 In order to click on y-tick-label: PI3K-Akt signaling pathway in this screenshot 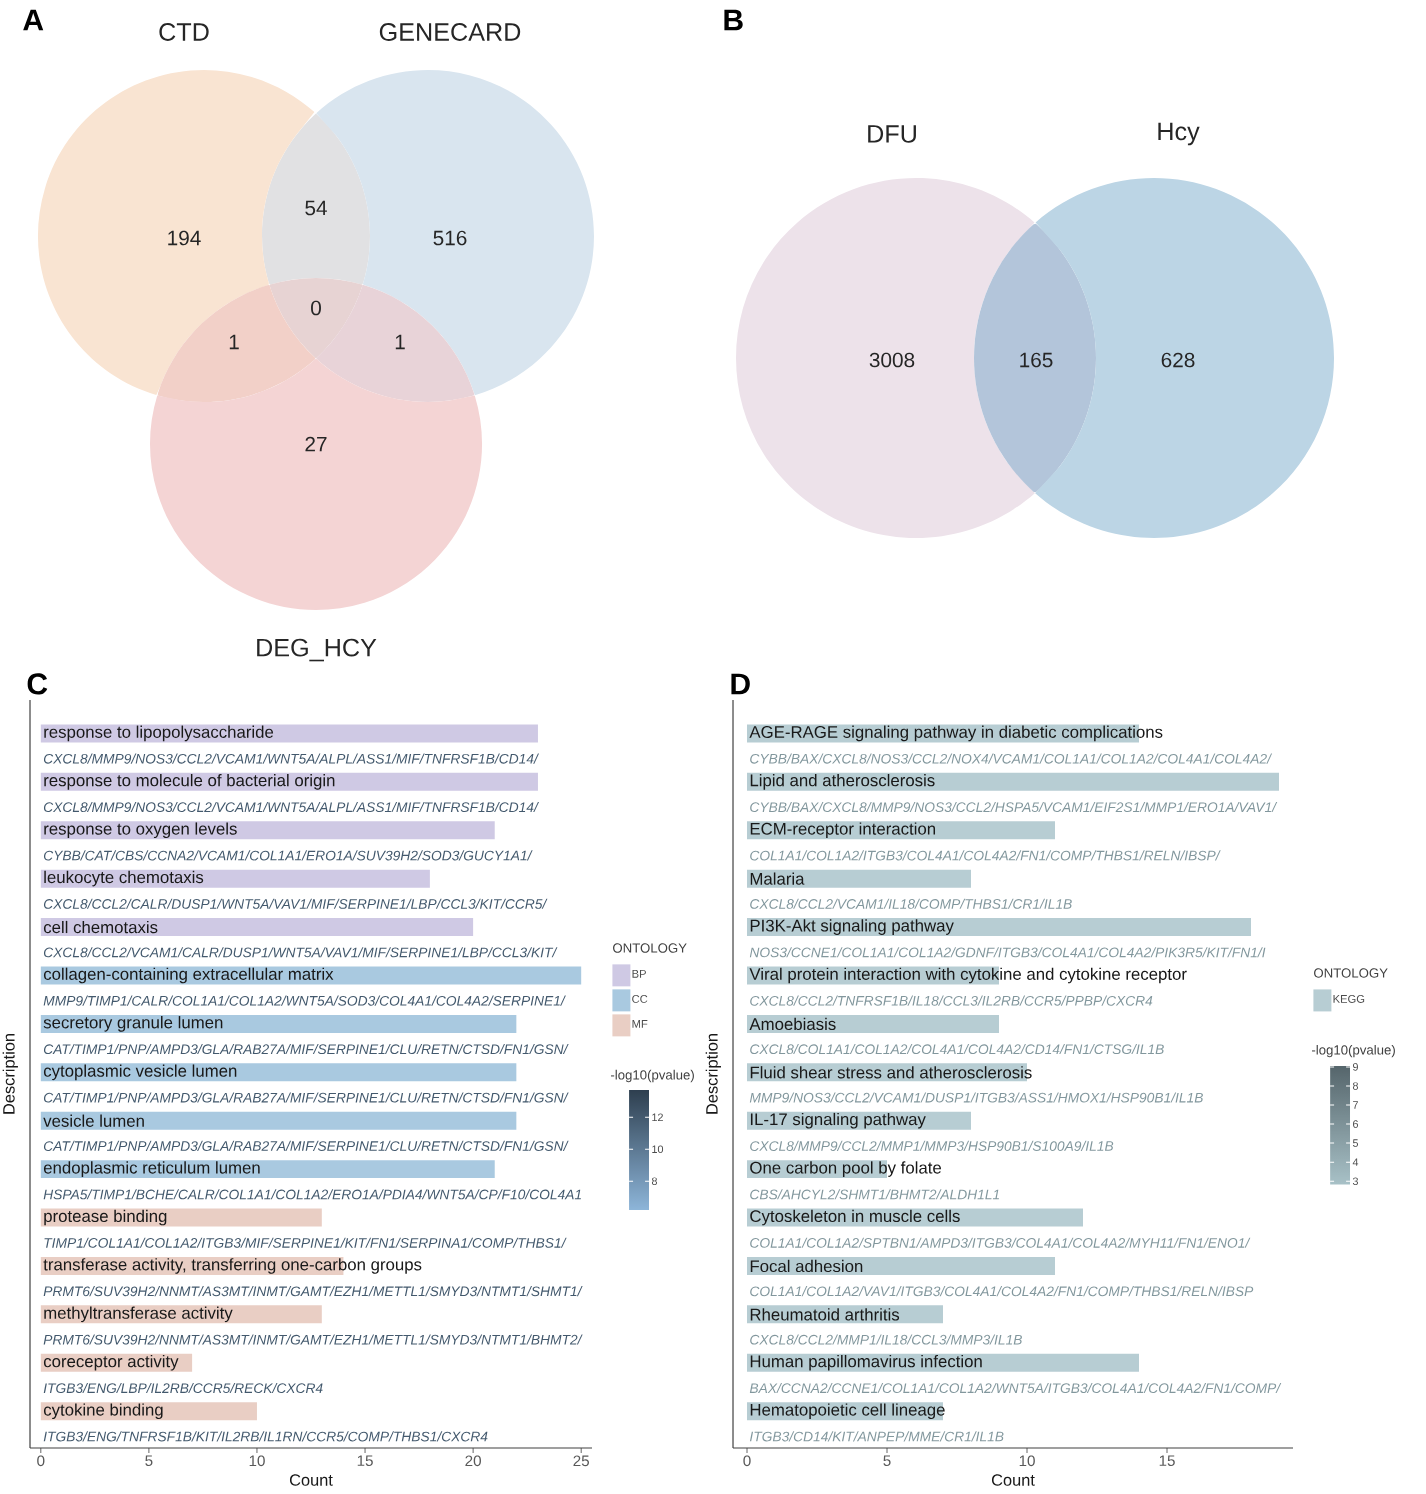, I will do `click(852, 927)`.